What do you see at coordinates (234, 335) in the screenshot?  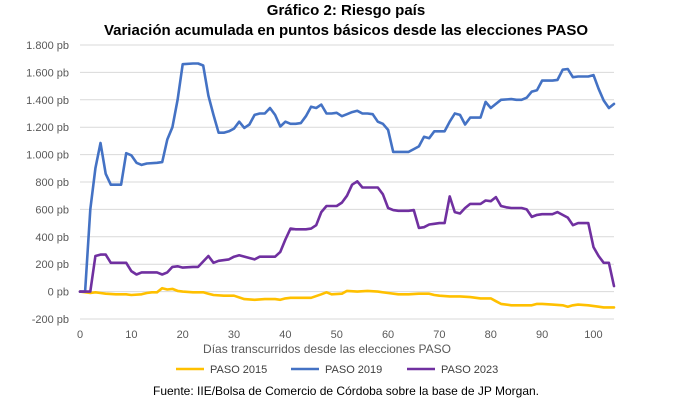 I see `x-tick-label: 30` at bounding box center [234, 335].